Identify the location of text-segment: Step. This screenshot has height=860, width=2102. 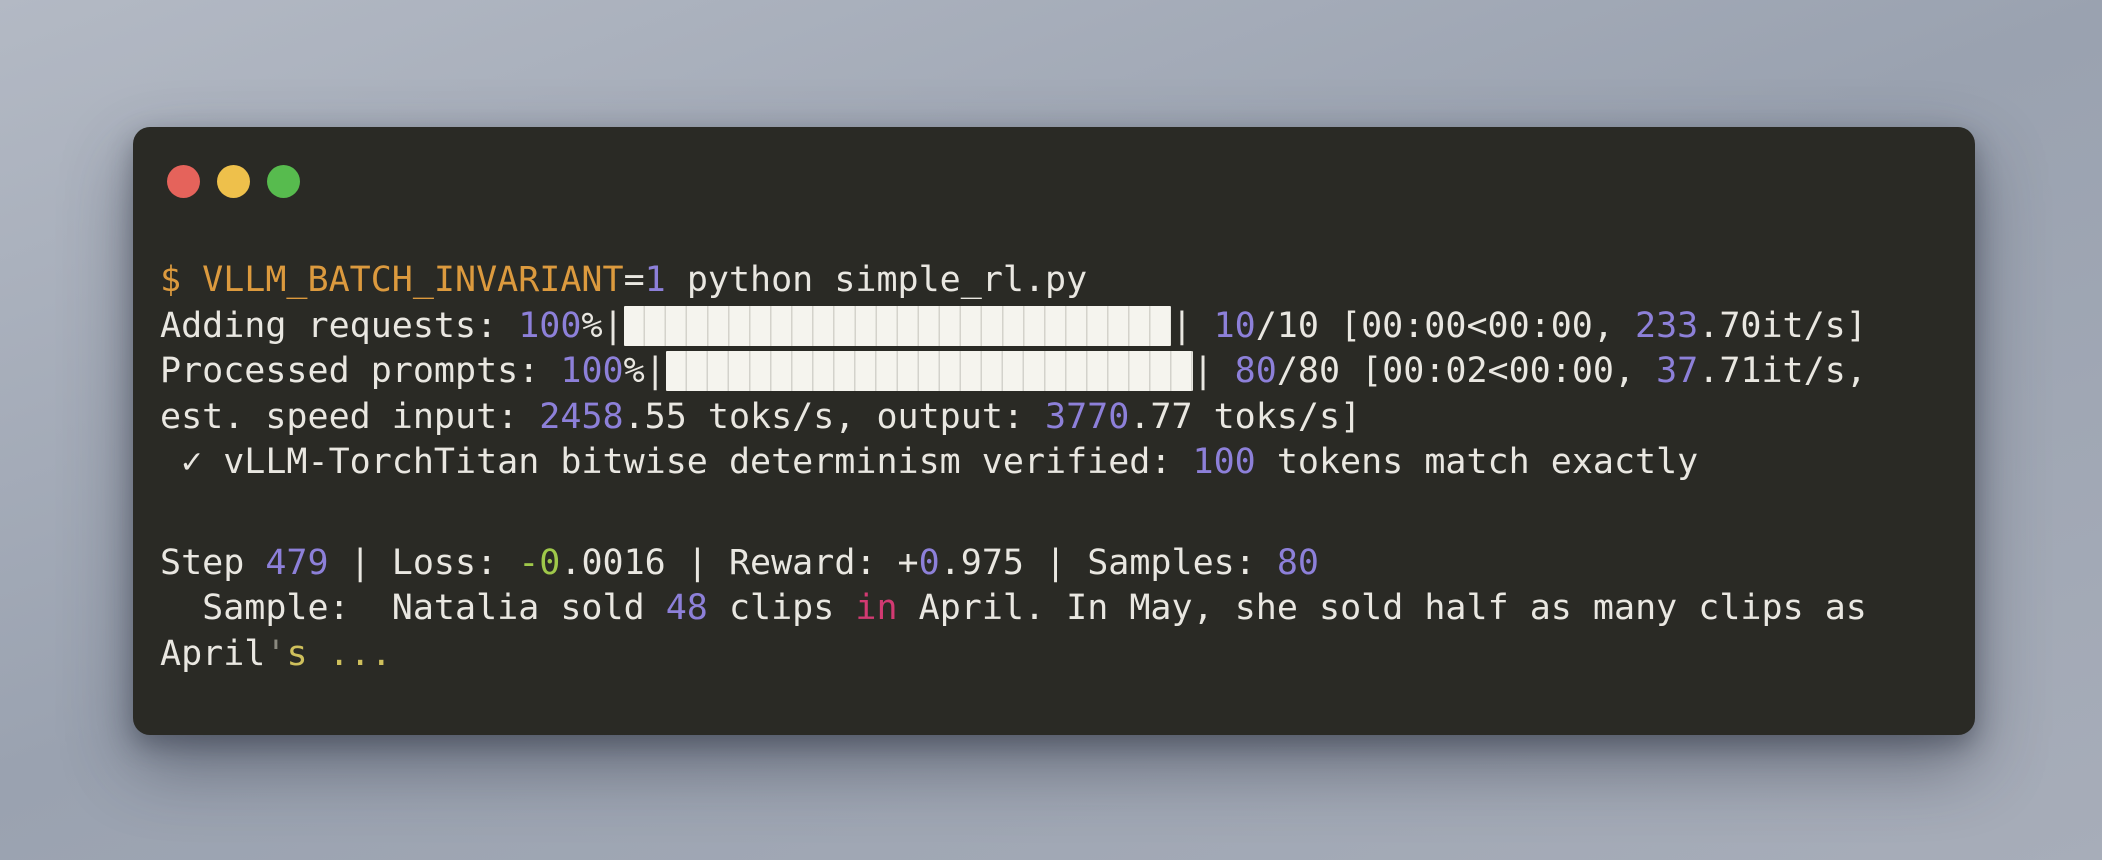
(213, 562).